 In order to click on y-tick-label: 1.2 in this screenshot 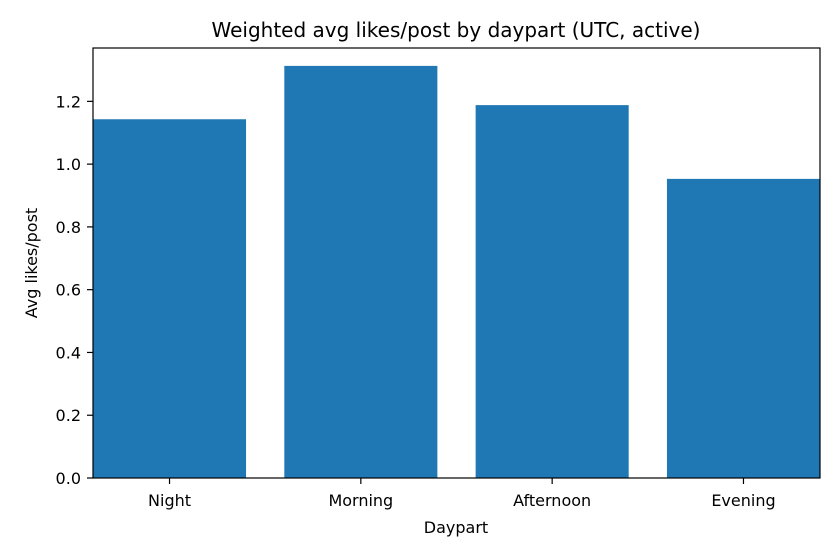, I will do `click(68, 101)`.